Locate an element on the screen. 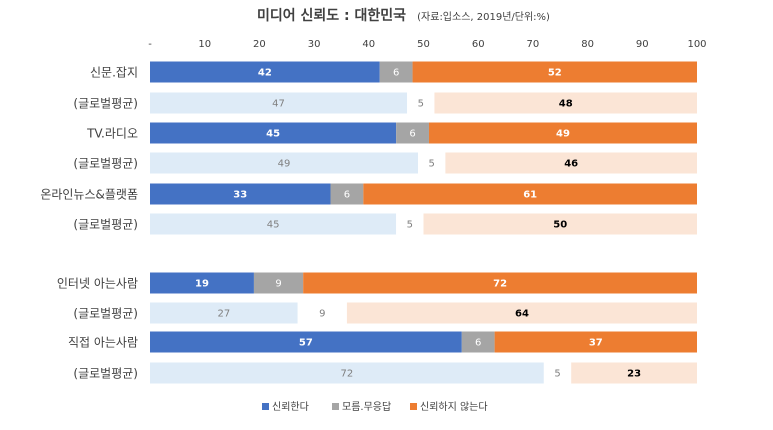 This screenshot has height=430, width=773. category-label: TV.라디오 is located at coordinates (112, 134).